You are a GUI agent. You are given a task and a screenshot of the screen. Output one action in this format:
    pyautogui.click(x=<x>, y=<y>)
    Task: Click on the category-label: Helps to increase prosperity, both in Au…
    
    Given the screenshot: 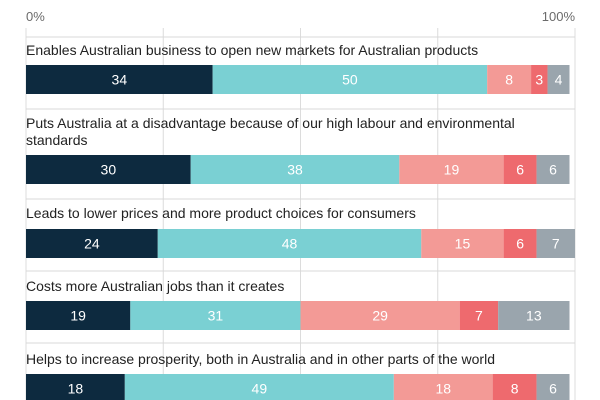 What is the action you would take?
    pyautogui.click(x=260, y=359)
    